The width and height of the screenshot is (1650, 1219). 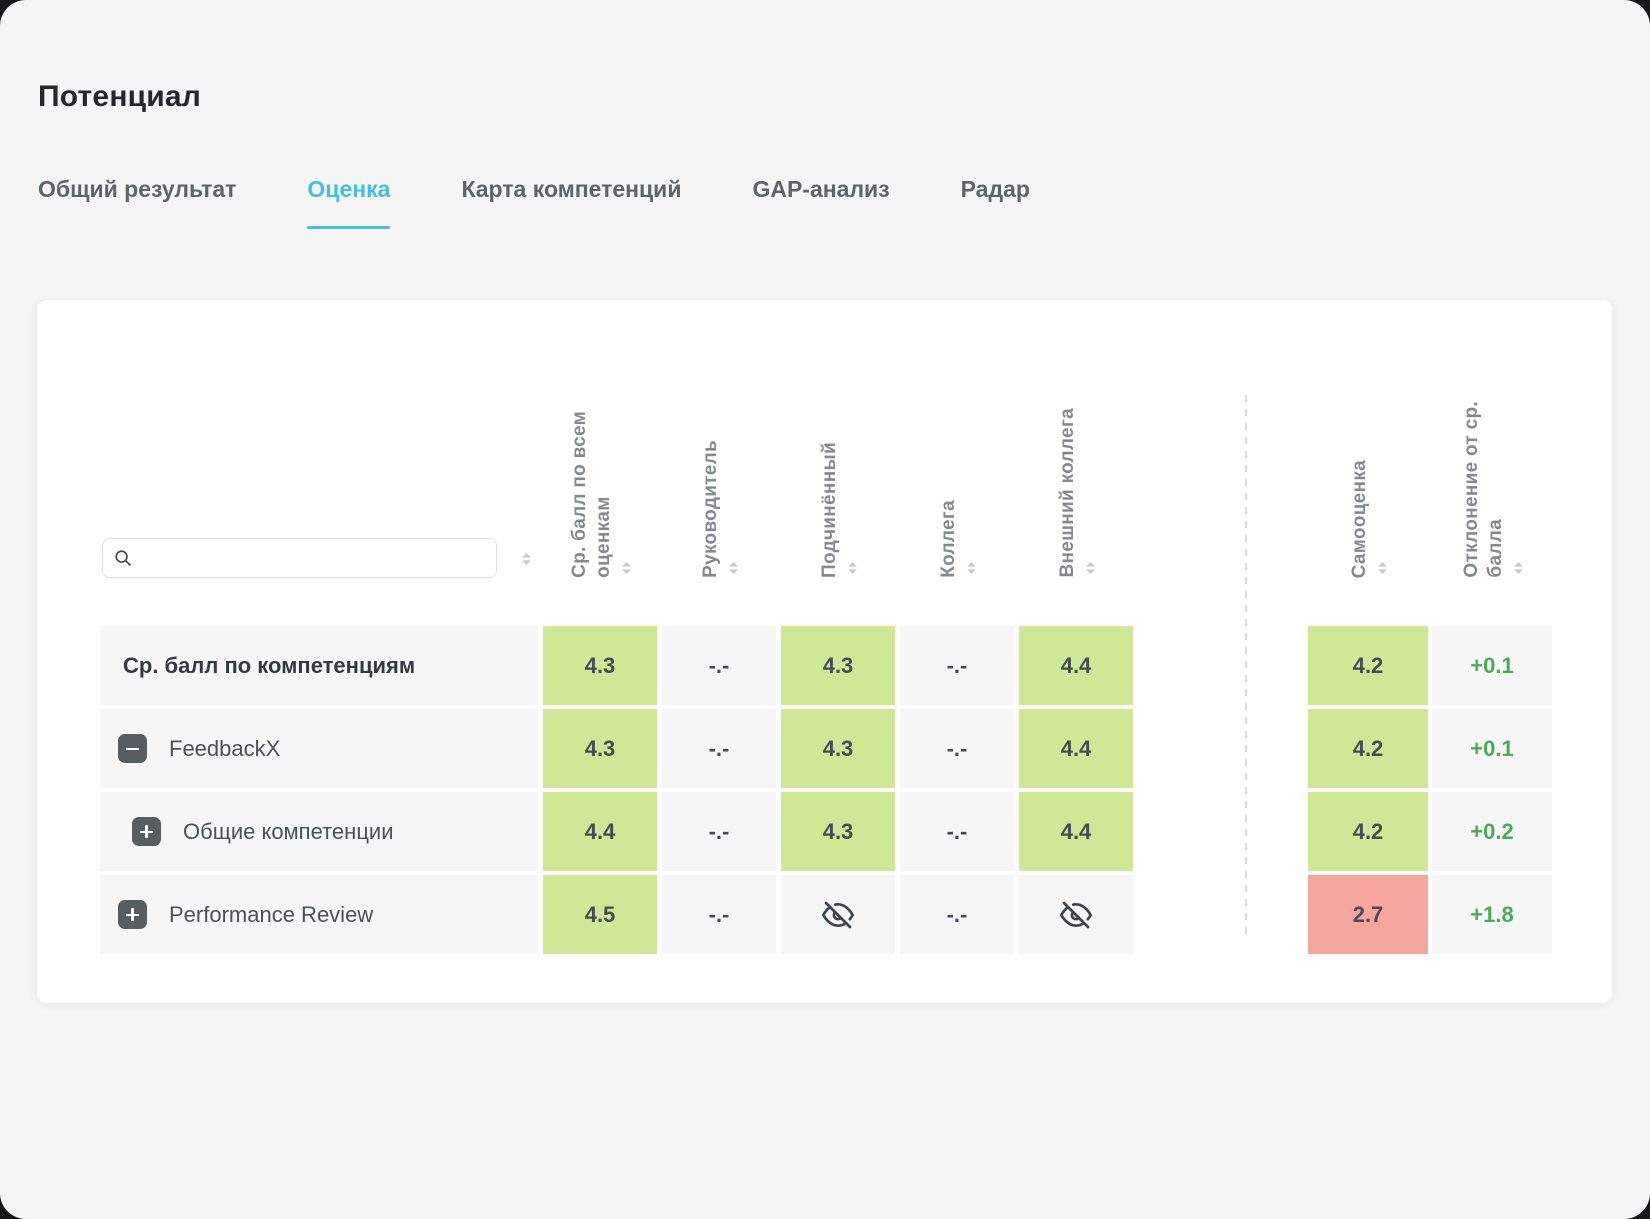 I want to click on search-input, so click(x=313, y=558).